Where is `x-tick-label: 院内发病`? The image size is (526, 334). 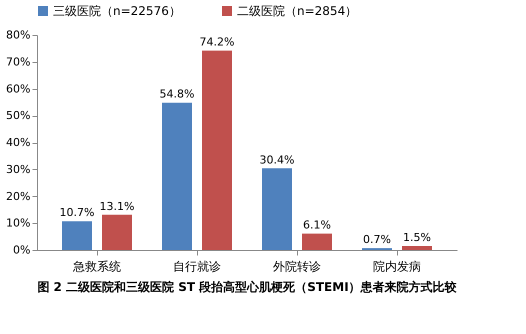
x-tick-label: 院内发病 is located at coordinates (397, 267).